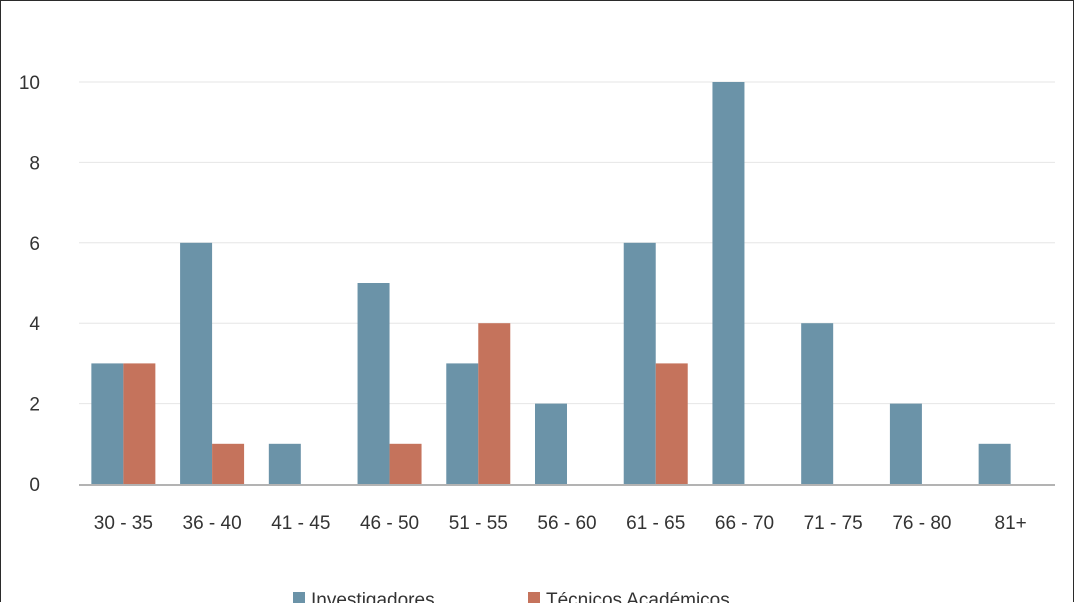 The width and height of the screenshot is (1074, 603). What do you see at coordinates (638, 596) in the screenshot?
I see `legend-item-tecnicos-academicos: Técnicos Académicos` at bounding box center [638, 596].